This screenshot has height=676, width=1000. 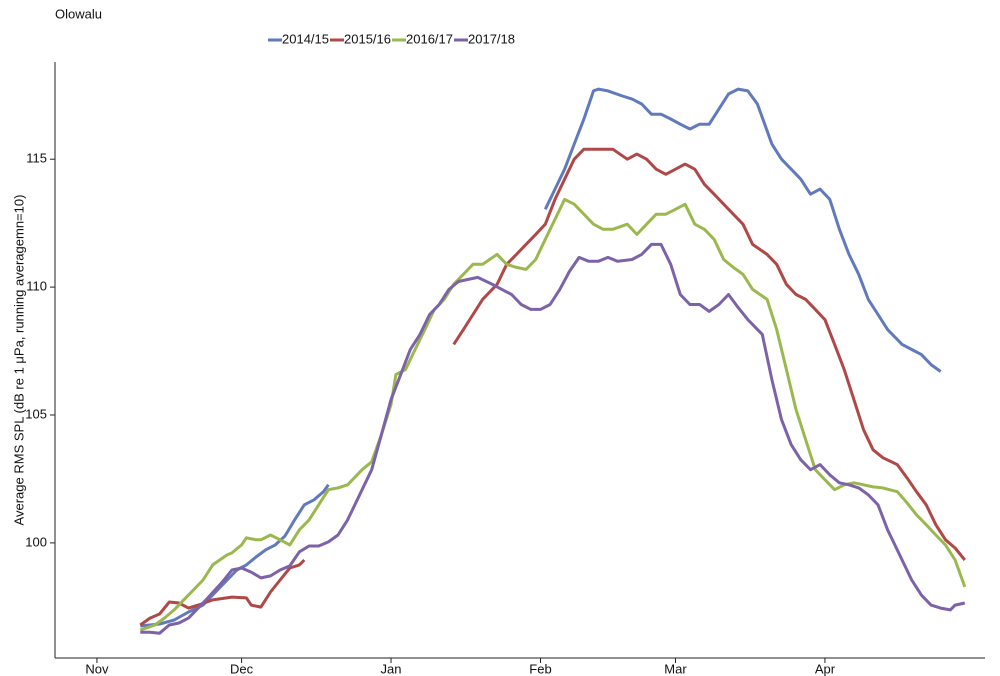 What do you see at coordinates (36, 541) in the screenshot?
I see `y-tick-label: 100` at bounding box center [36, 541].